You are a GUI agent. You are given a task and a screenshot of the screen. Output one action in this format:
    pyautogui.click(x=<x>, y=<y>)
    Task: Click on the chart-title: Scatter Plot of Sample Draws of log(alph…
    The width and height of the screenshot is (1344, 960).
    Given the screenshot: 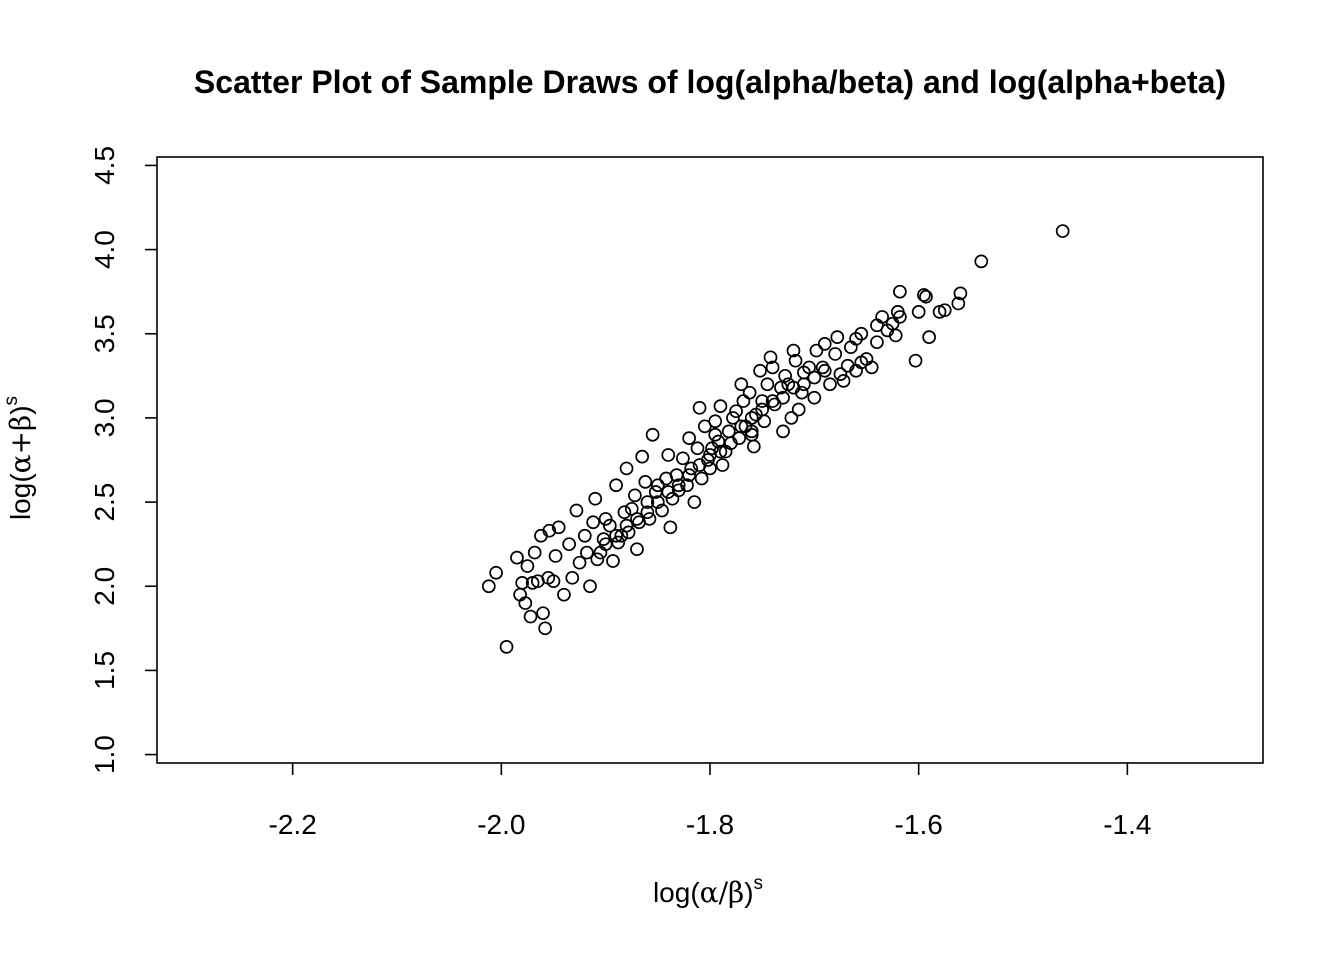 What is the action you would take?
    pyautogui.click(x=710, y=82)
    